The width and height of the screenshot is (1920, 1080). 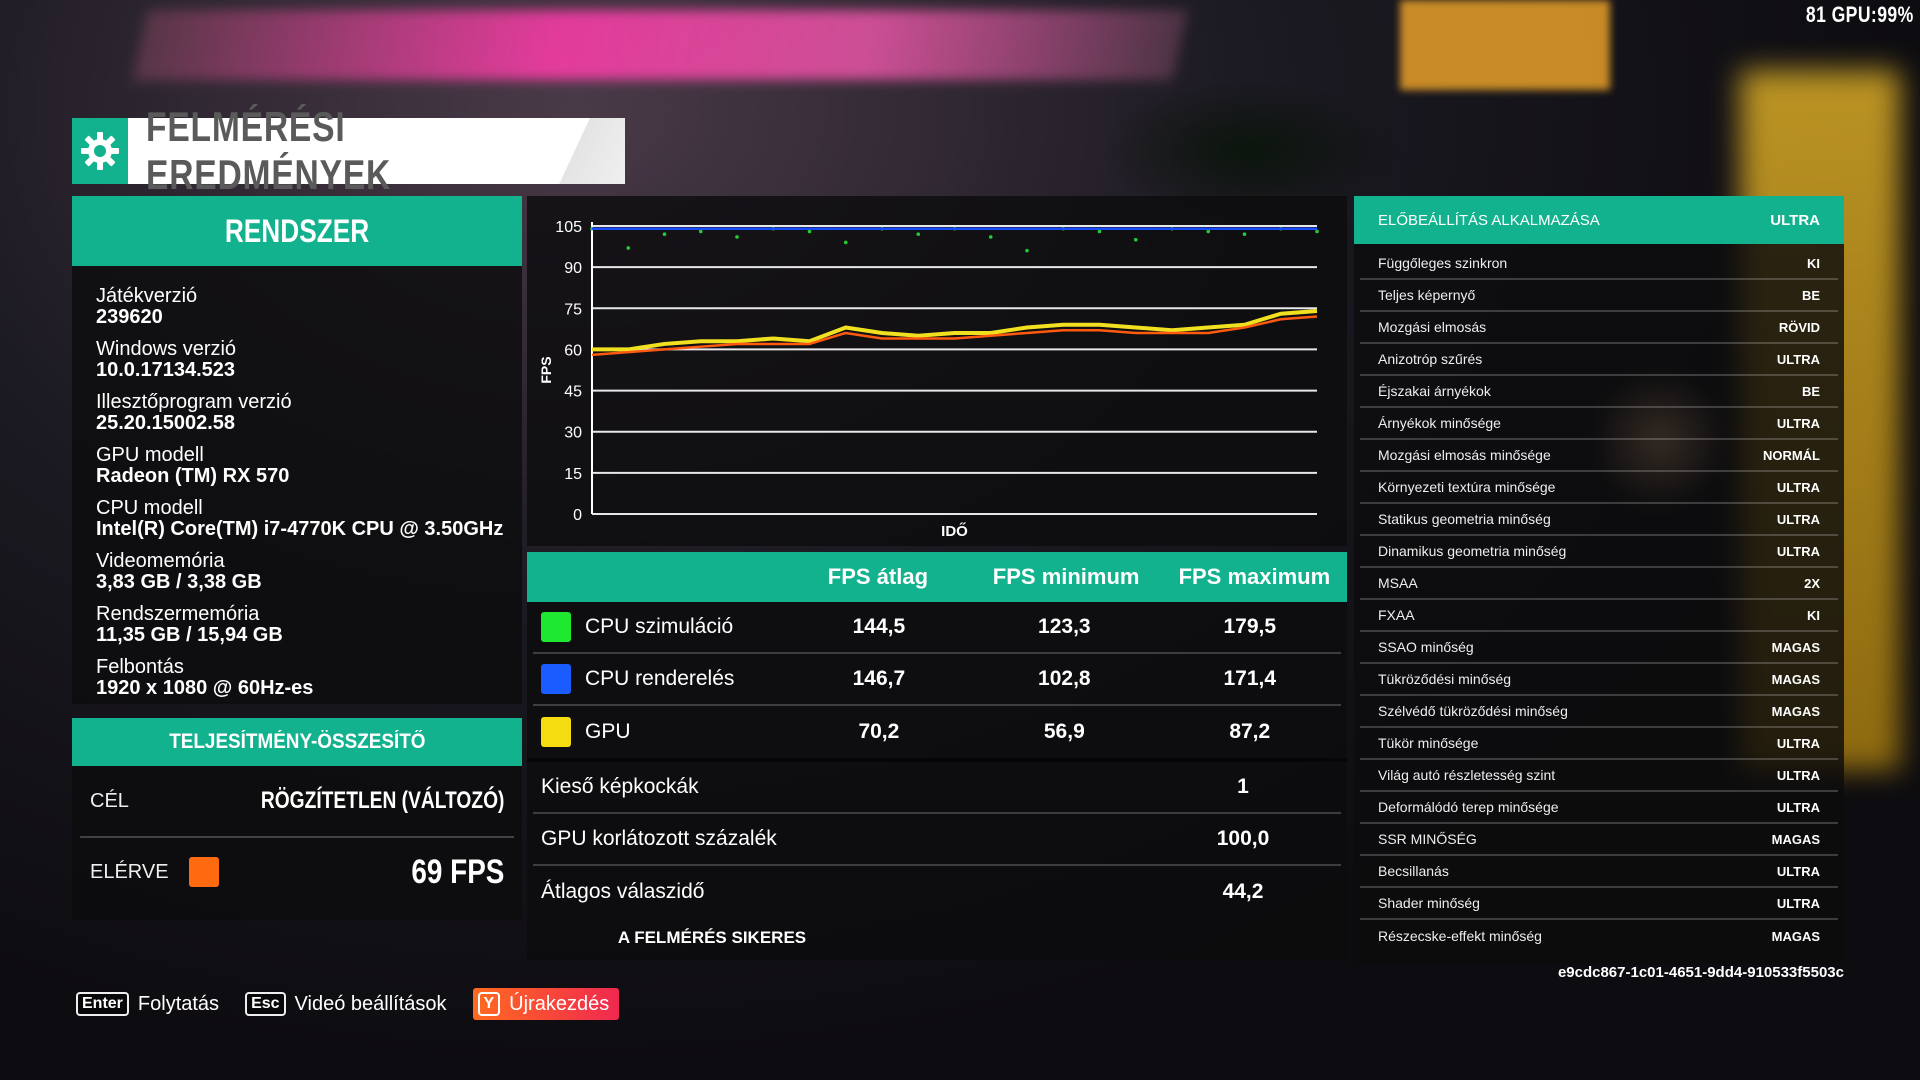 What do you see at coordinates (1599, 392) in the screenshot?
I see `setting-row: Éjszakai árnyékok BE` at bounding box center [1599, 392].